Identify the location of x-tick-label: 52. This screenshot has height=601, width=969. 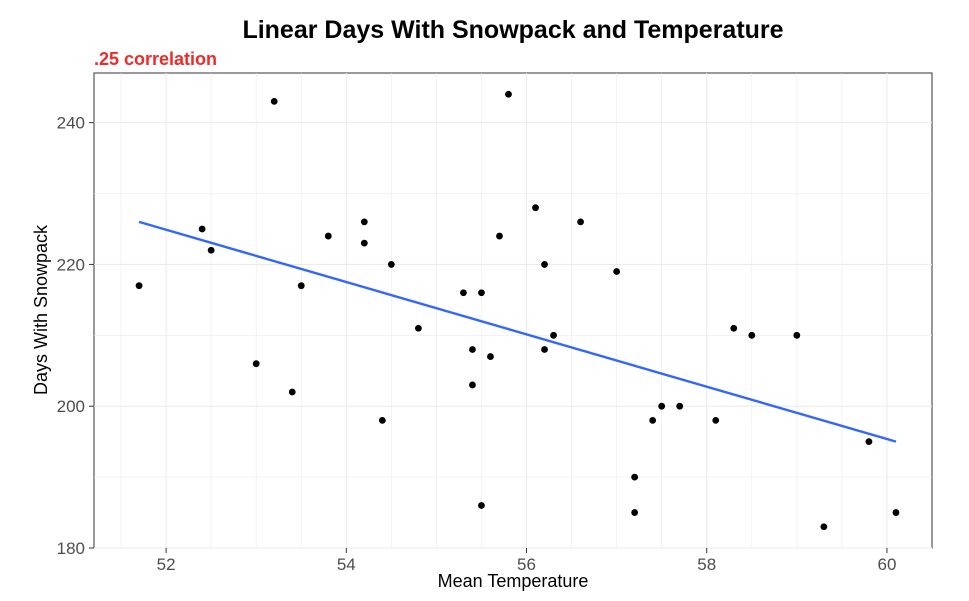
(166, 564).